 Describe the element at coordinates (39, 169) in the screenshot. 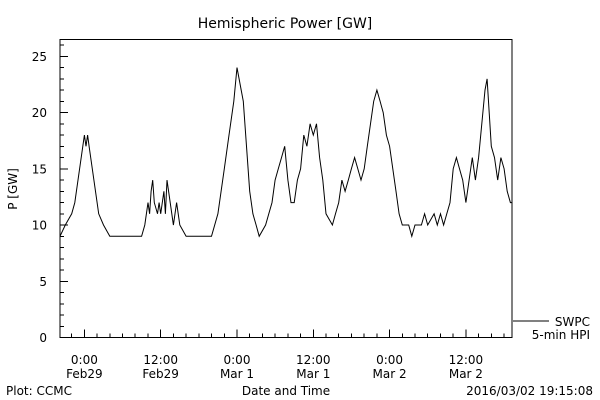

I see `y-tick-label: 15` at that location.